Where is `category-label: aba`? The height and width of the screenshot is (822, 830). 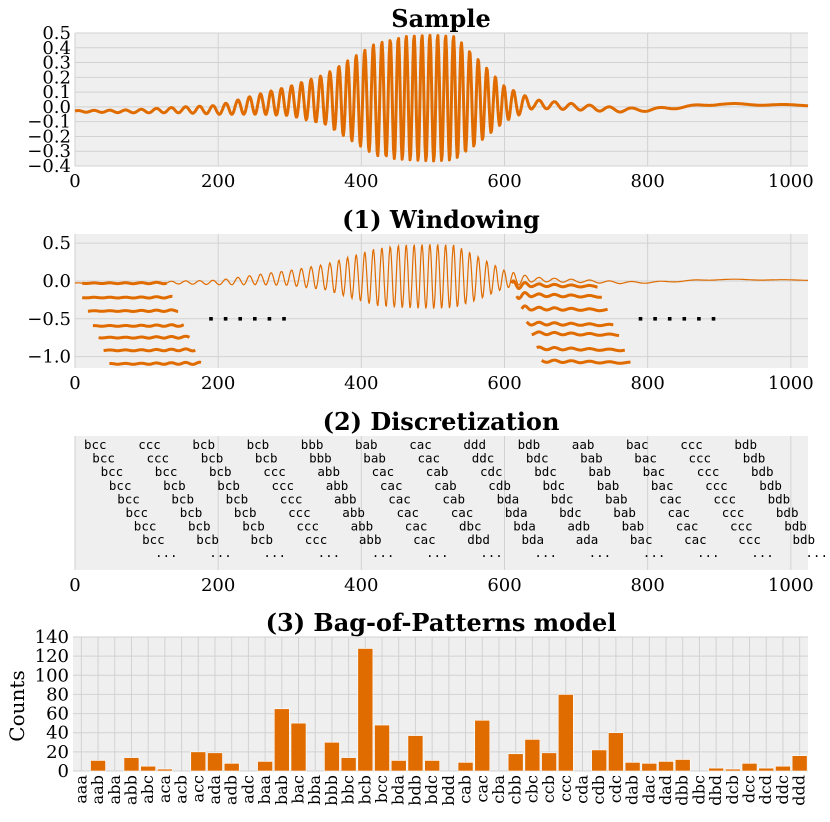
category-label: aba is located at coordinates (114, 790).